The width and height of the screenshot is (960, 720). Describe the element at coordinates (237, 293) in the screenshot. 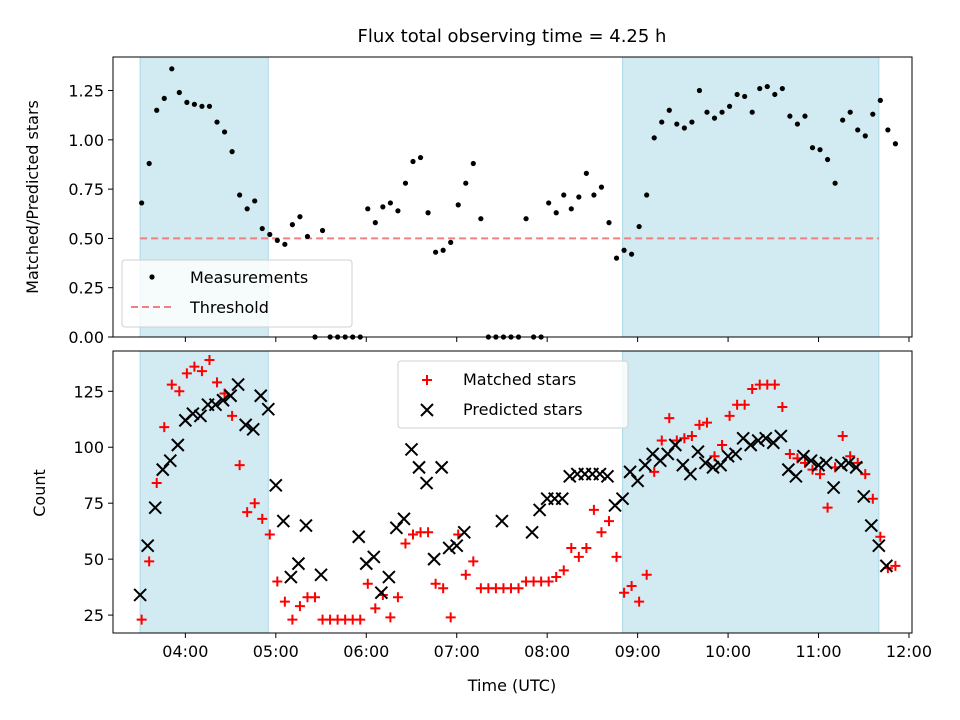

I see `ratio-legend-box` at that location.